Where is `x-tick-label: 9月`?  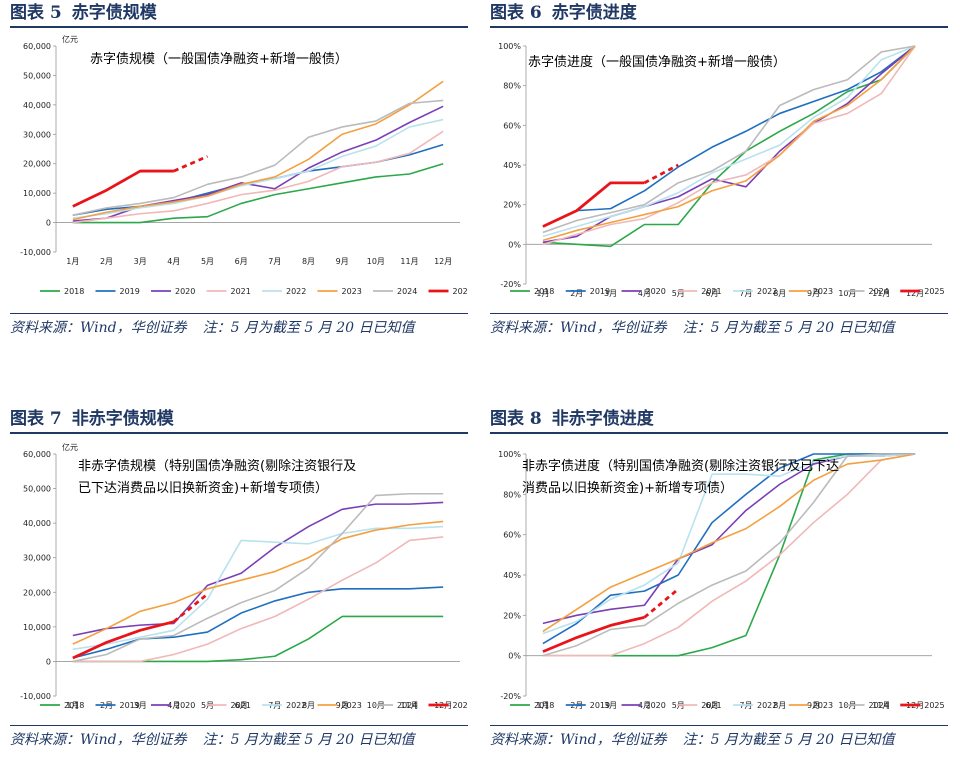 x-tick-label: 9月 is located at coordinates (813, 705).